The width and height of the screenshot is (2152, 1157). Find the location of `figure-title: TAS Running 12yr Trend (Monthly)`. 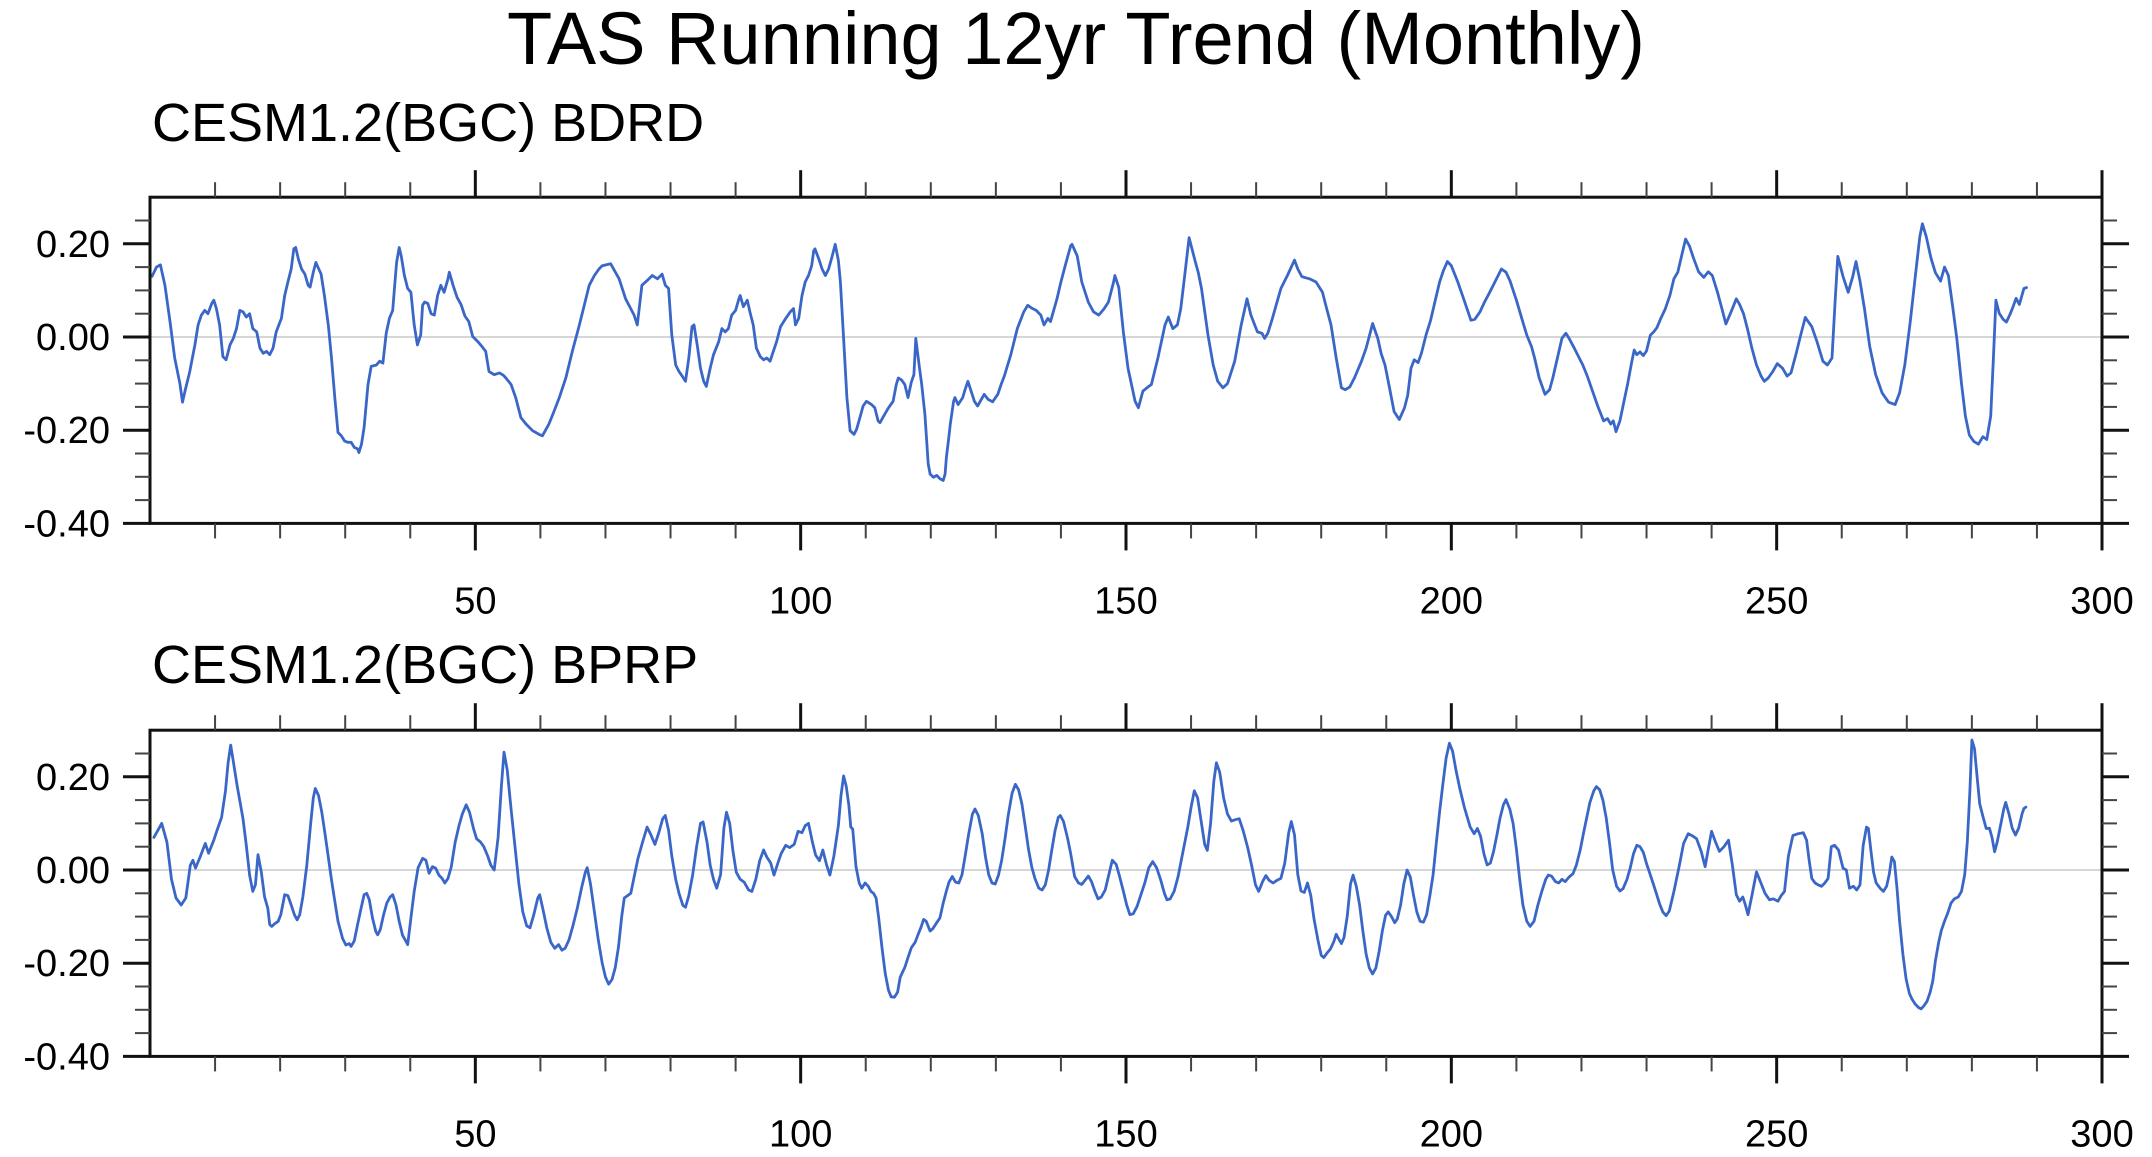

figure-title: TAS Running 12yr Trend (Monthly) is located at coordinates (1076, 40).